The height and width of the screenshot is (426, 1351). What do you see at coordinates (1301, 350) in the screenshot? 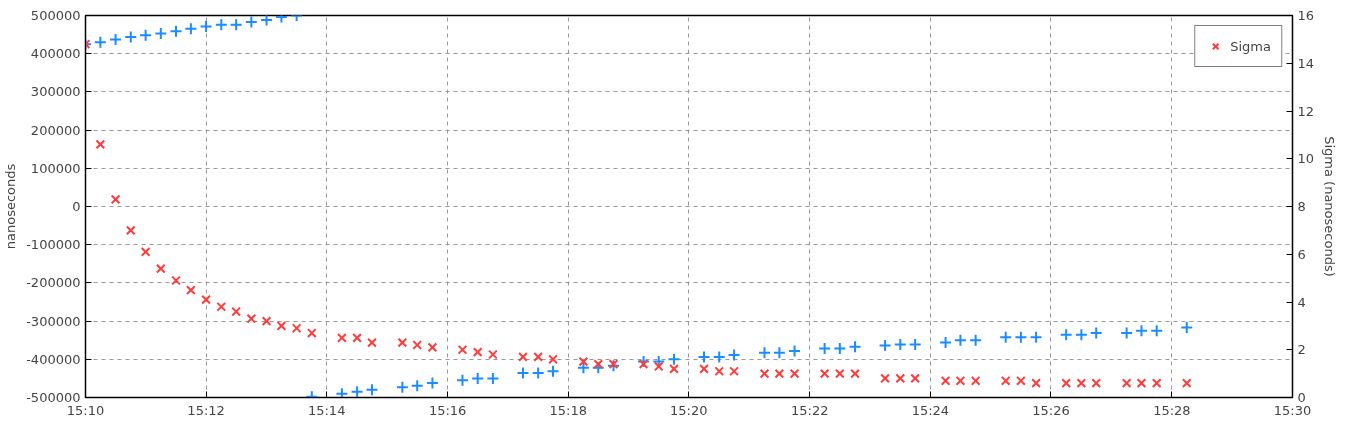
I see `y2-tick-label: 2` at bounding box center [1301, 350].